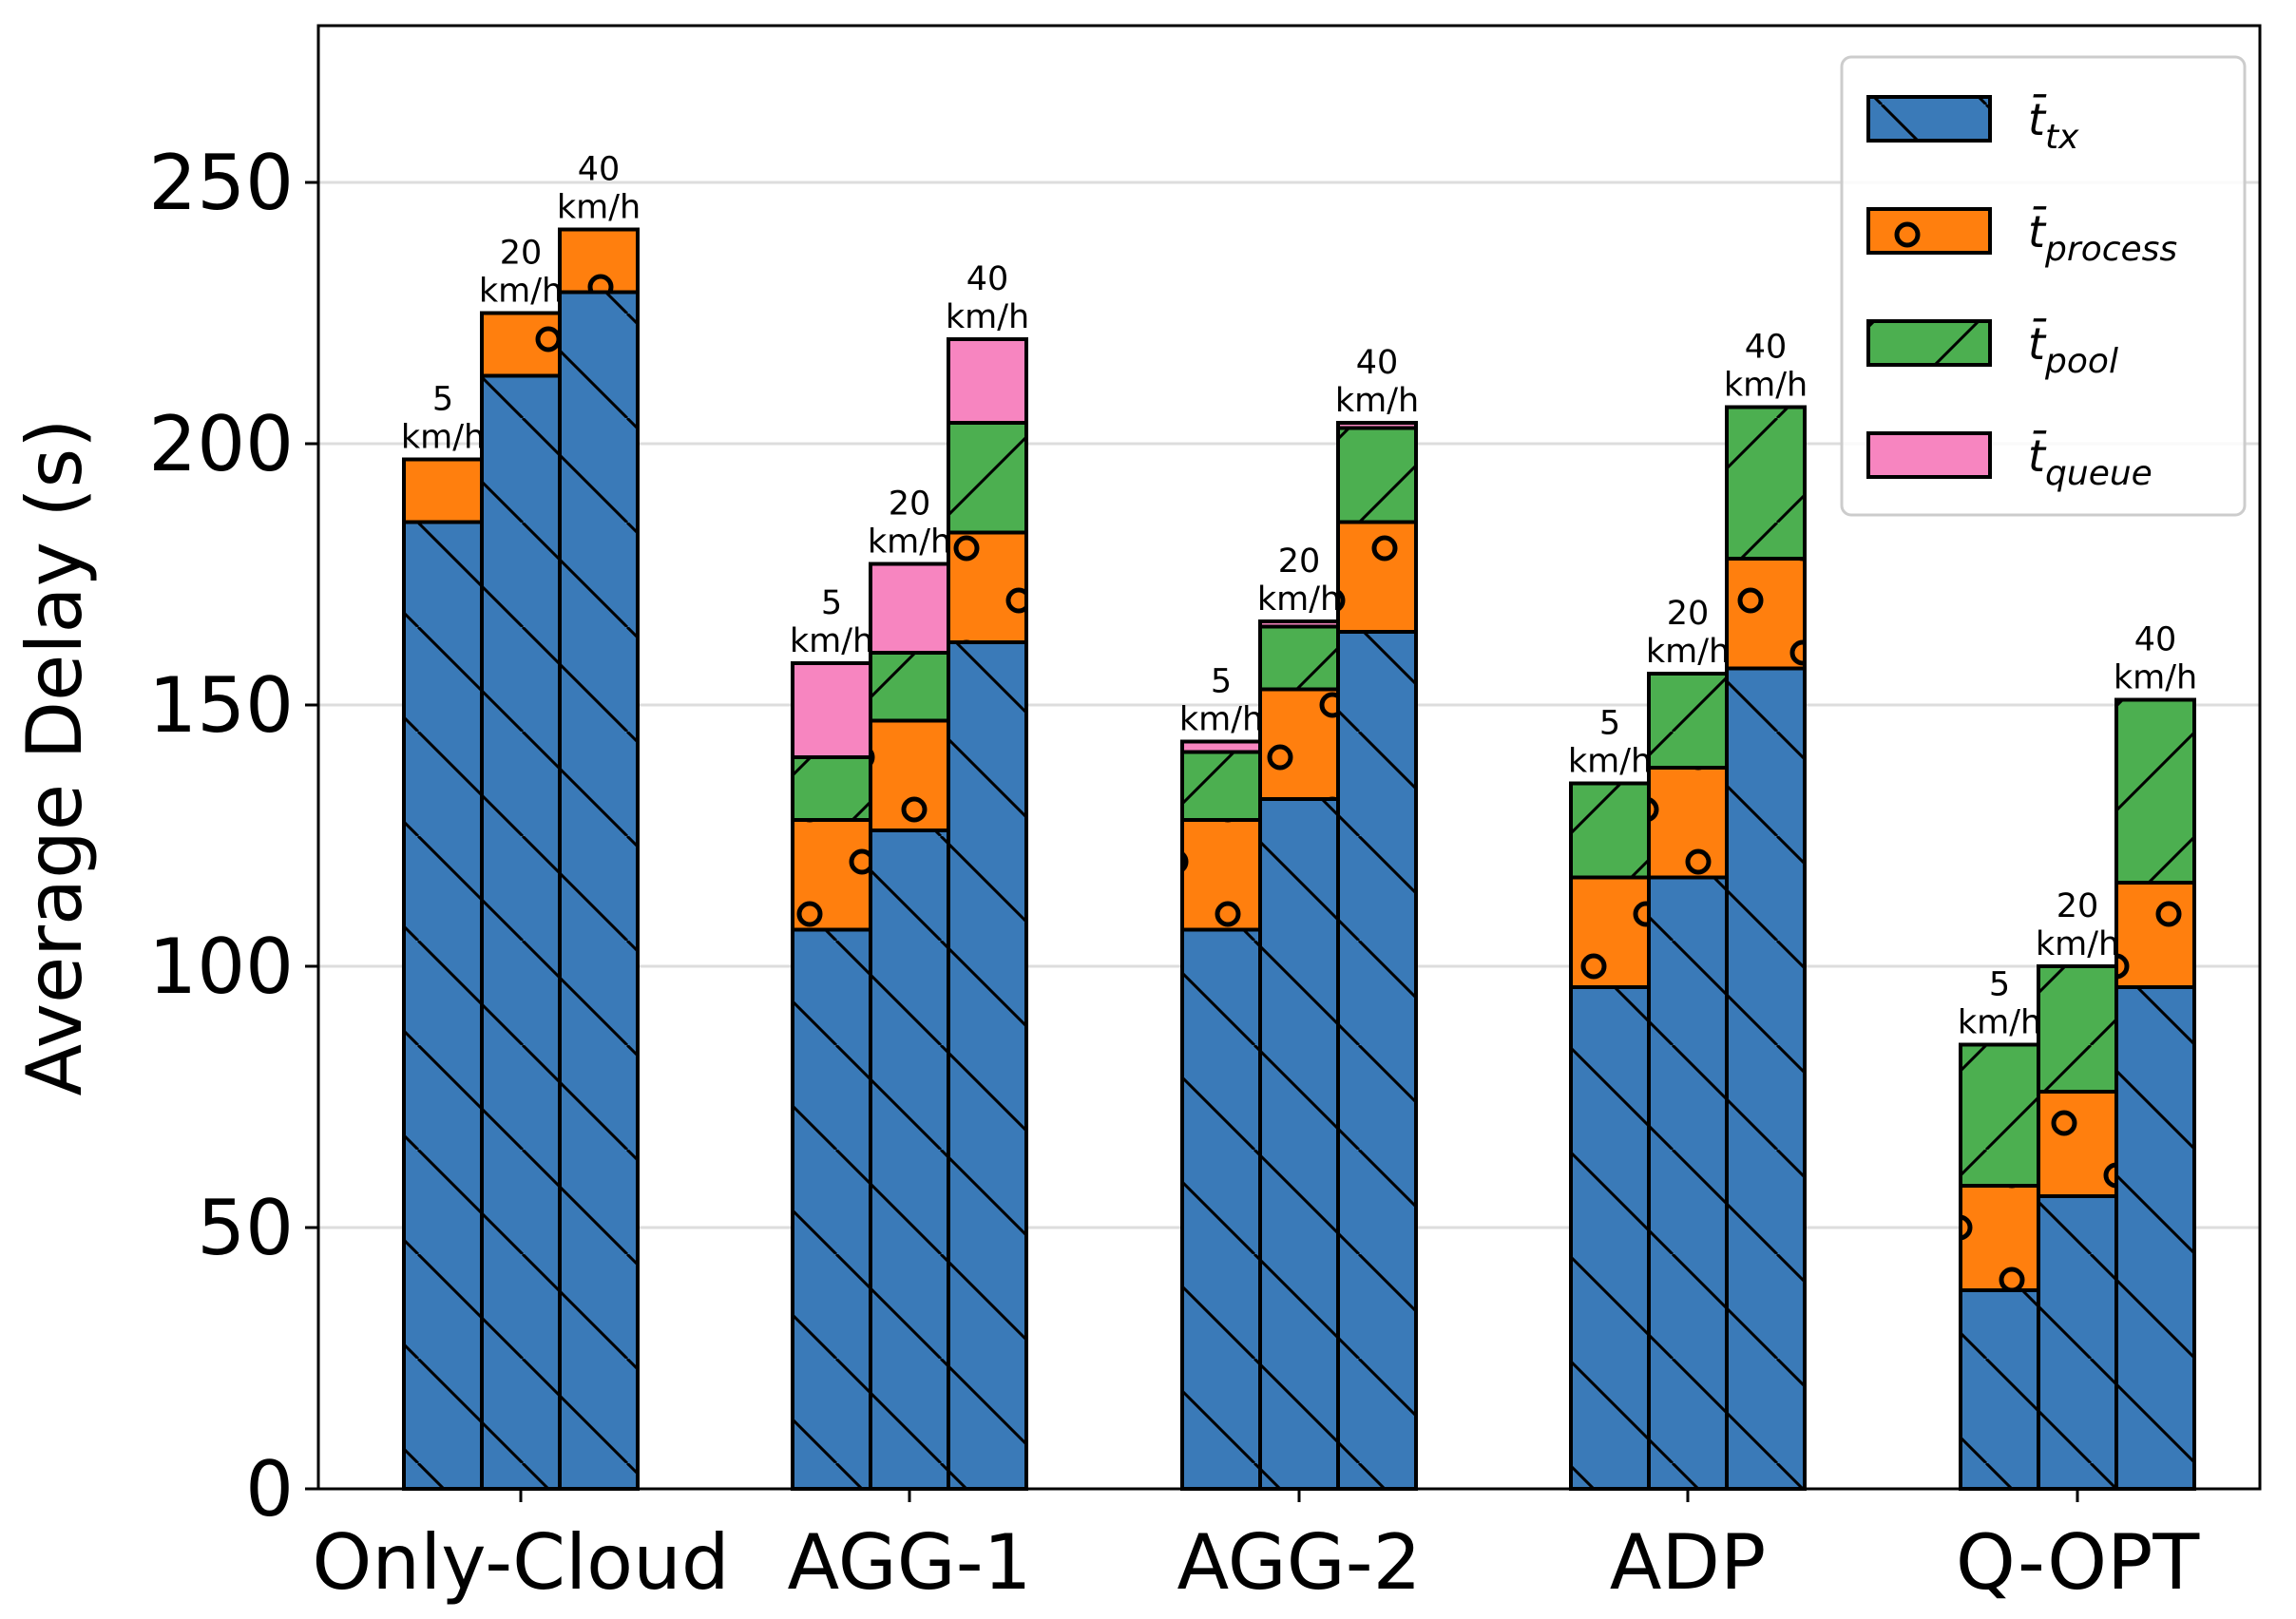 The height and width of the screenshot is (1619, 2296). I want to click on legend-label-pool: t̄pool, so click(2073, 349).